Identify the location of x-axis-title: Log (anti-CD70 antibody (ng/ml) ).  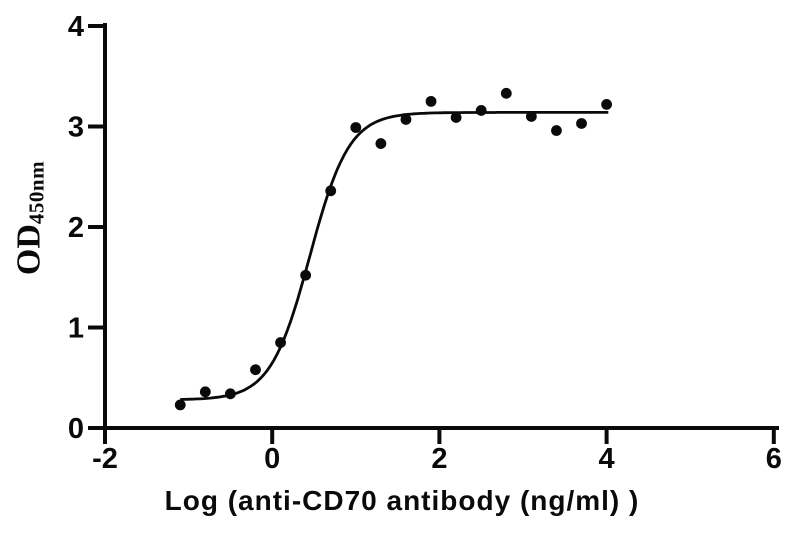
(402, 500).